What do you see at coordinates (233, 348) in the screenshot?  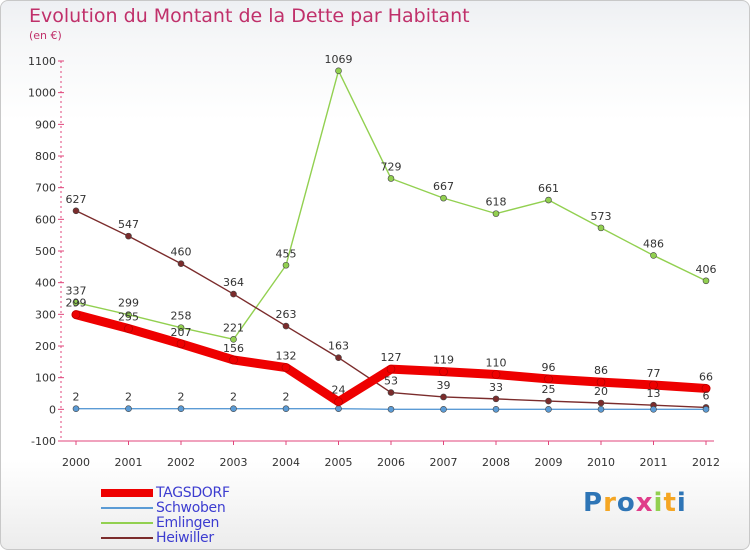 I see `data-label-tagsdorf: 156` at bounding box center [233, 348].